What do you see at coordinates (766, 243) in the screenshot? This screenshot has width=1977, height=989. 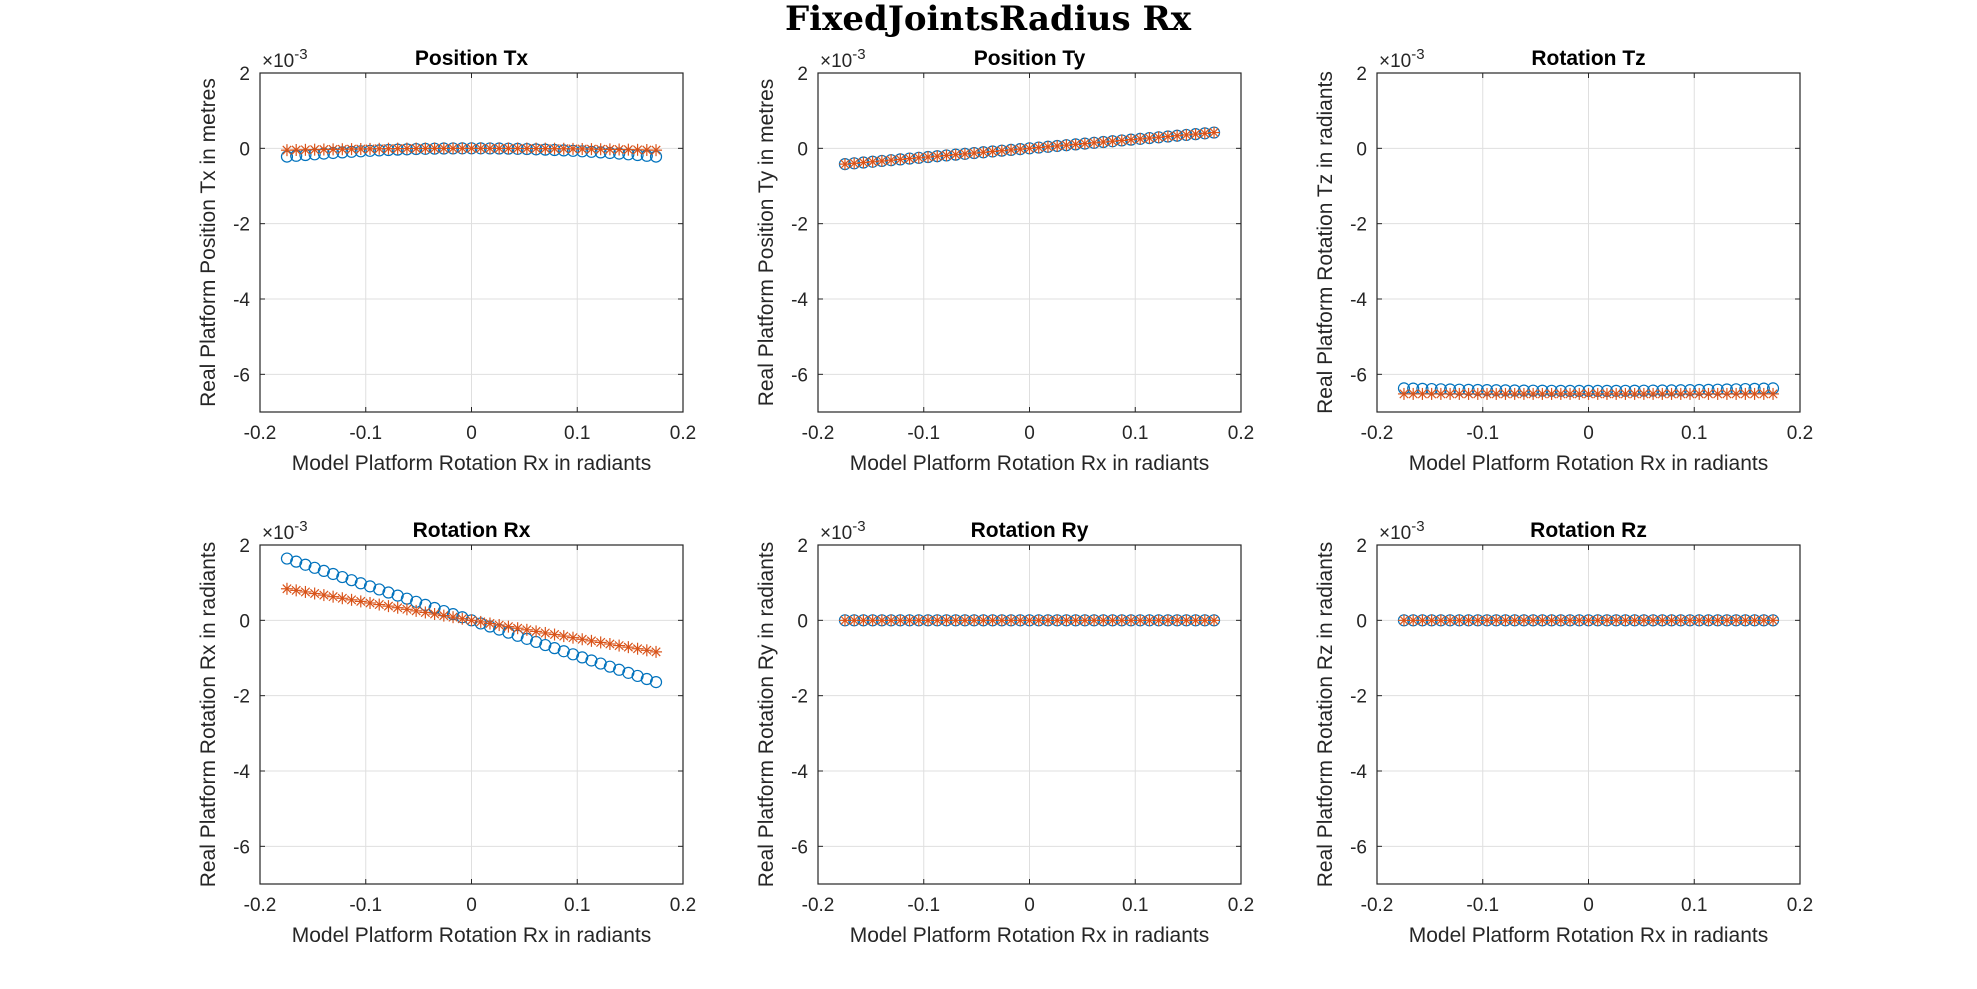 I see `y-axis-label: Real Platform Position Ty in metres` at bounding box center [766, 243].